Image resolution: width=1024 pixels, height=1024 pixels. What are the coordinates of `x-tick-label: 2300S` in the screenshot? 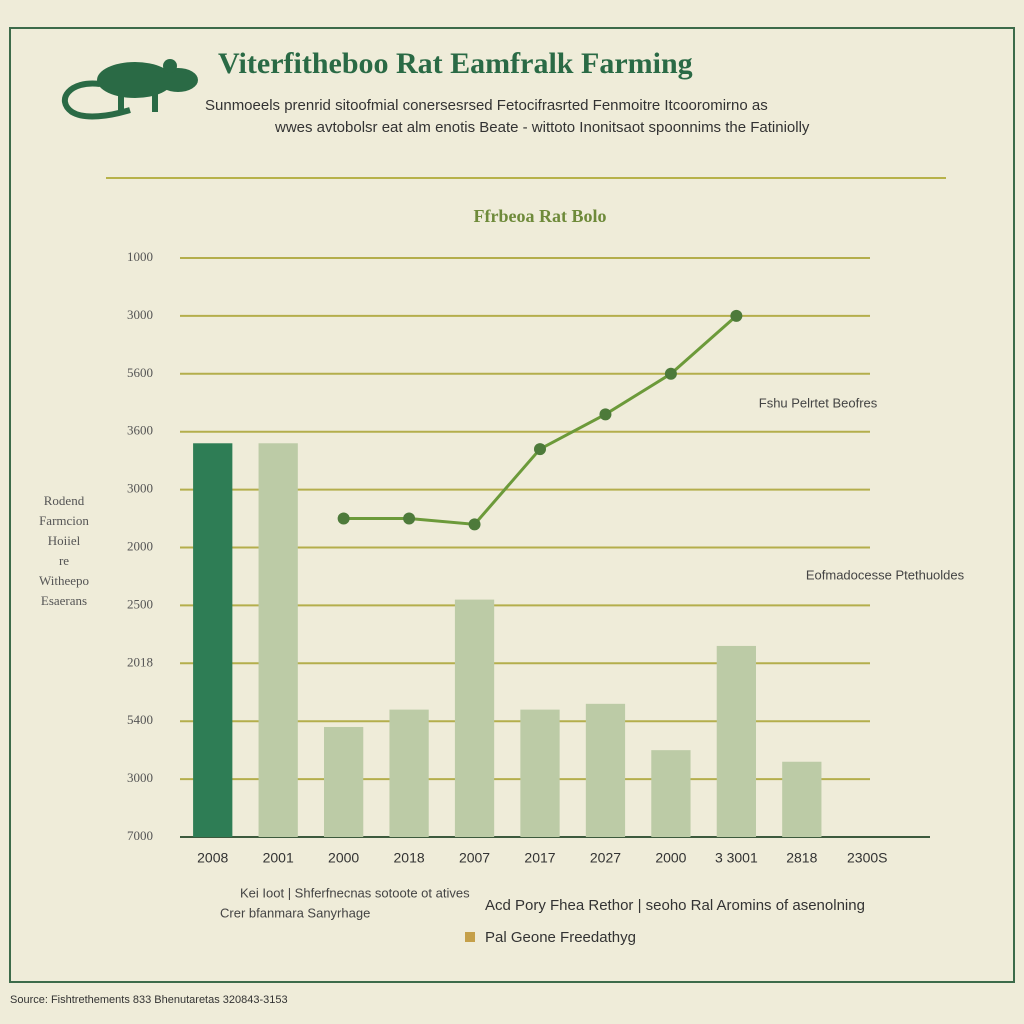 It's located at (867, 858).